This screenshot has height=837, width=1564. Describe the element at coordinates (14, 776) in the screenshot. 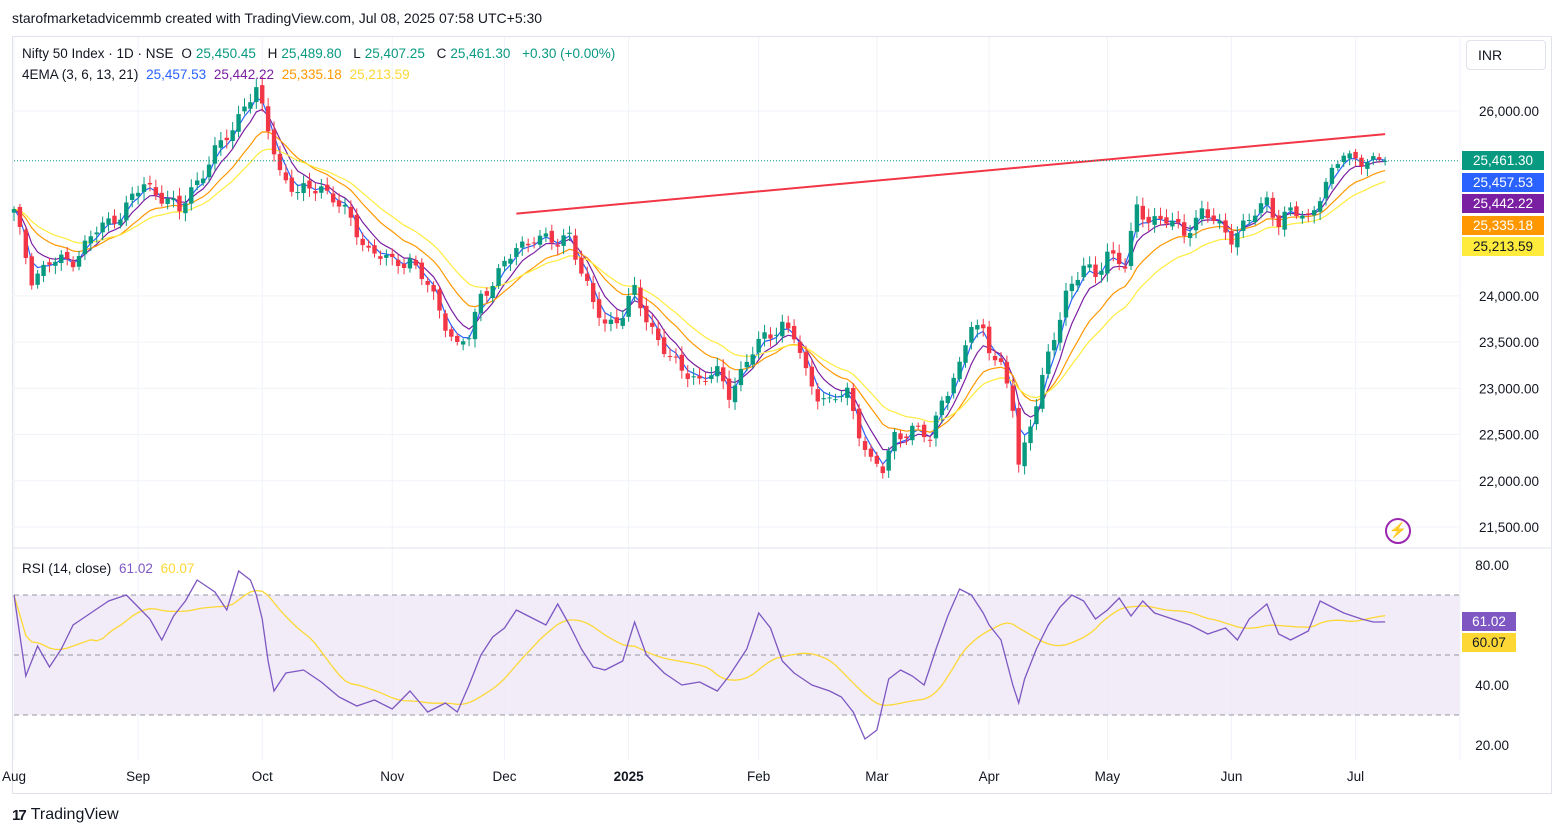

I see `time-tick-label: Aug` at that location.